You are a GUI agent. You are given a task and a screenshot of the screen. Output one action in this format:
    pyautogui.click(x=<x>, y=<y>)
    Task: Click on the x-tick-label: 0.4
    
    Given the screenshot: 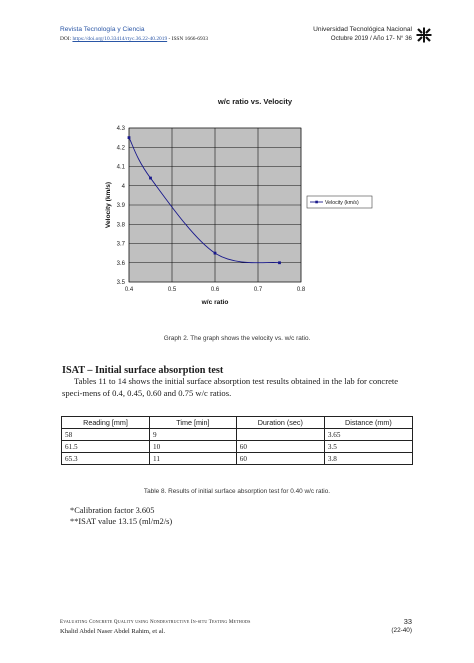 What is the action you would take?
    pyautogui.click(x=129, y=290)
    